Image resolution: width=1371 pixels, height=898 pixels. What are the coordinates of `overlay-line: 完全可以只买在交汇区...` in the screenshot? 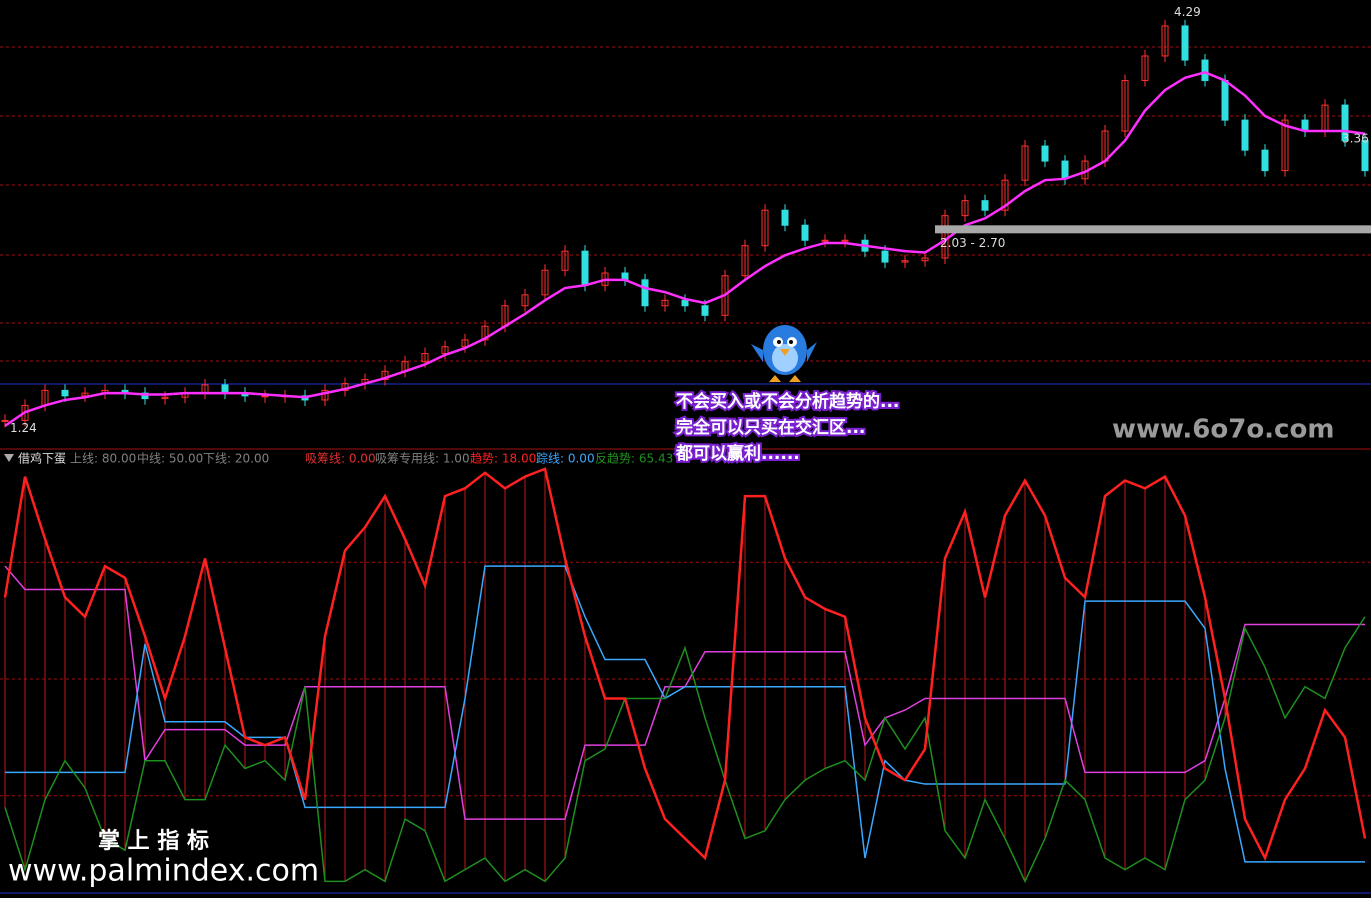 It's located at (770, 427).